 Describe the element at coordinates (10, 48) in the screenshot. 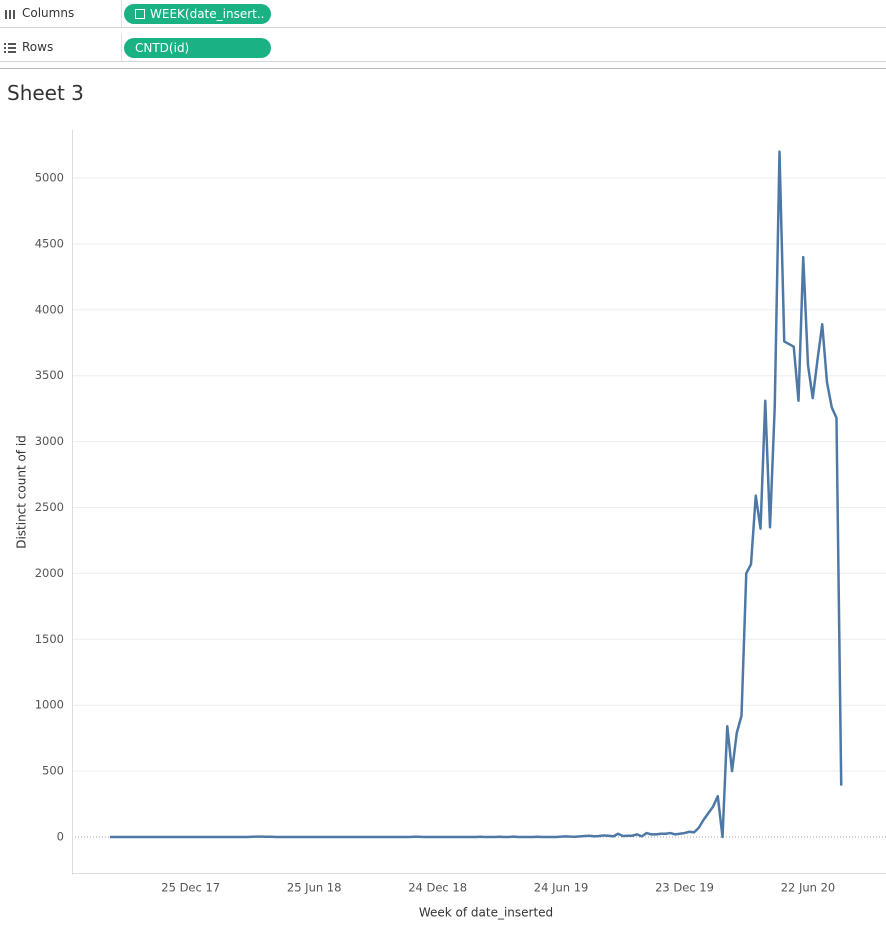

I see `rows-icon` at that location.